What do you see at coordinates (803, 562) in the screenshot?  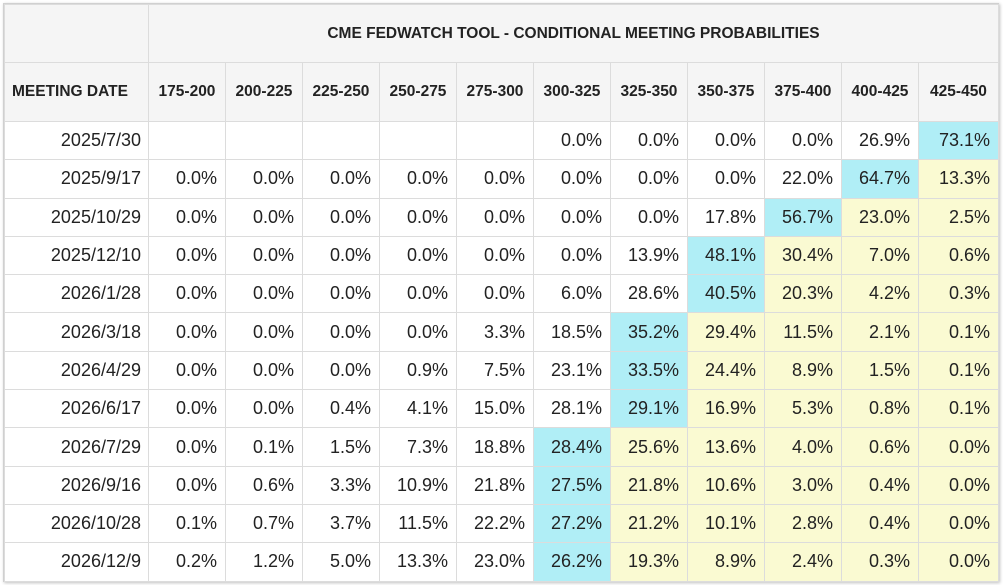 I see `probability-cell: 2.4%` at bounding box center [803, 562].